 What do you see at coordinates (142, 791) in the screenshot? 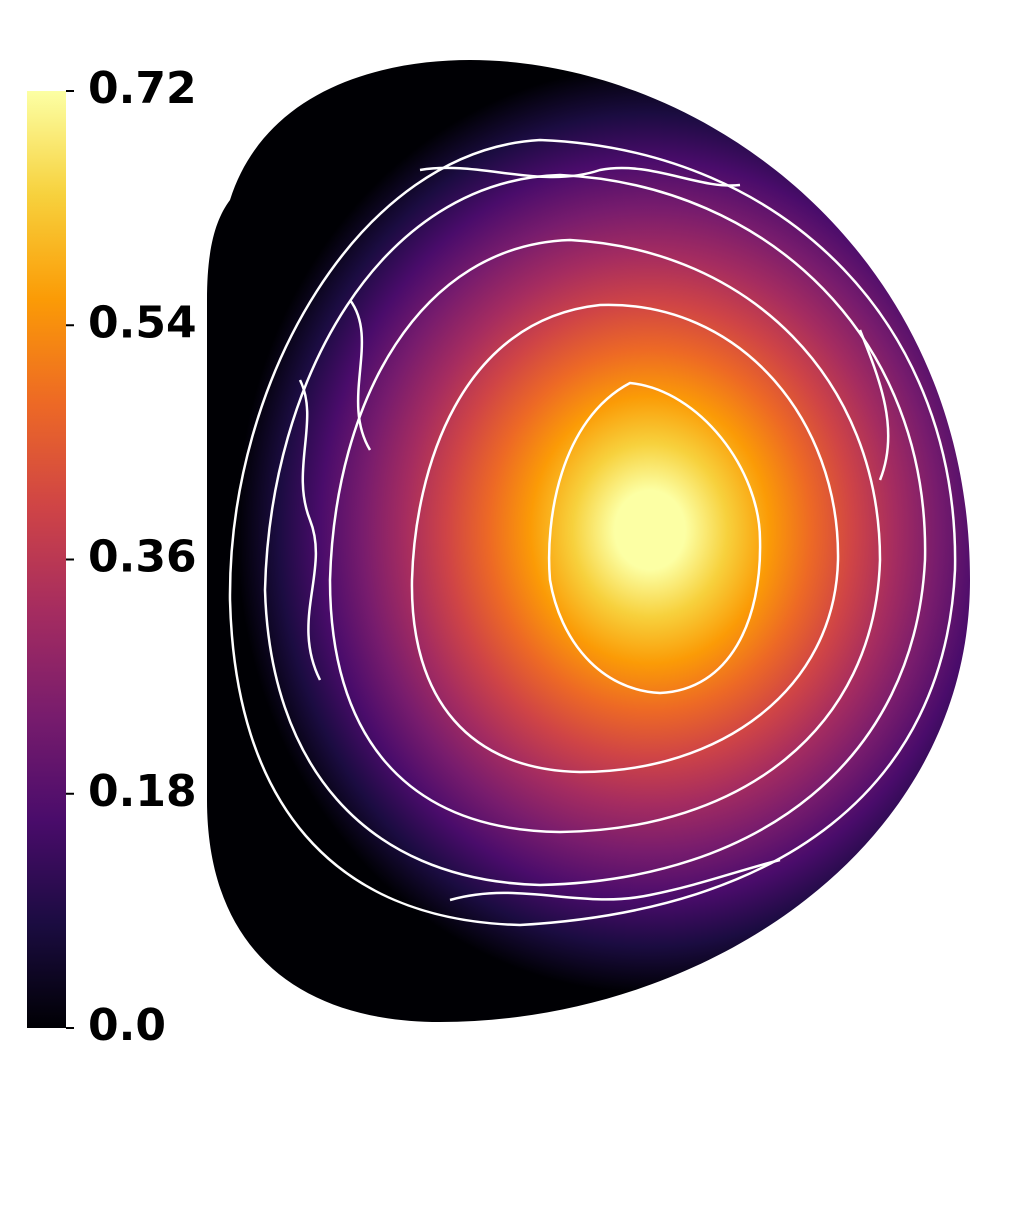
I see `tick-label: 0.18` at bounding box center [142, 791].